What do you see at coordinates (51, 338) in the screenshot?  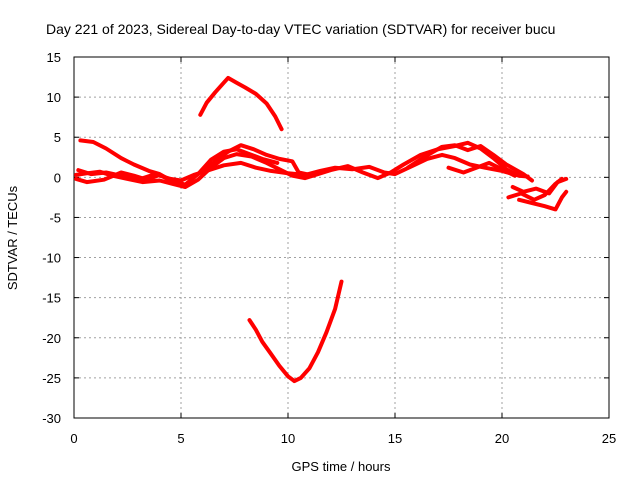 I see `y-tick-label: -20` at bounding box center [51, 338].